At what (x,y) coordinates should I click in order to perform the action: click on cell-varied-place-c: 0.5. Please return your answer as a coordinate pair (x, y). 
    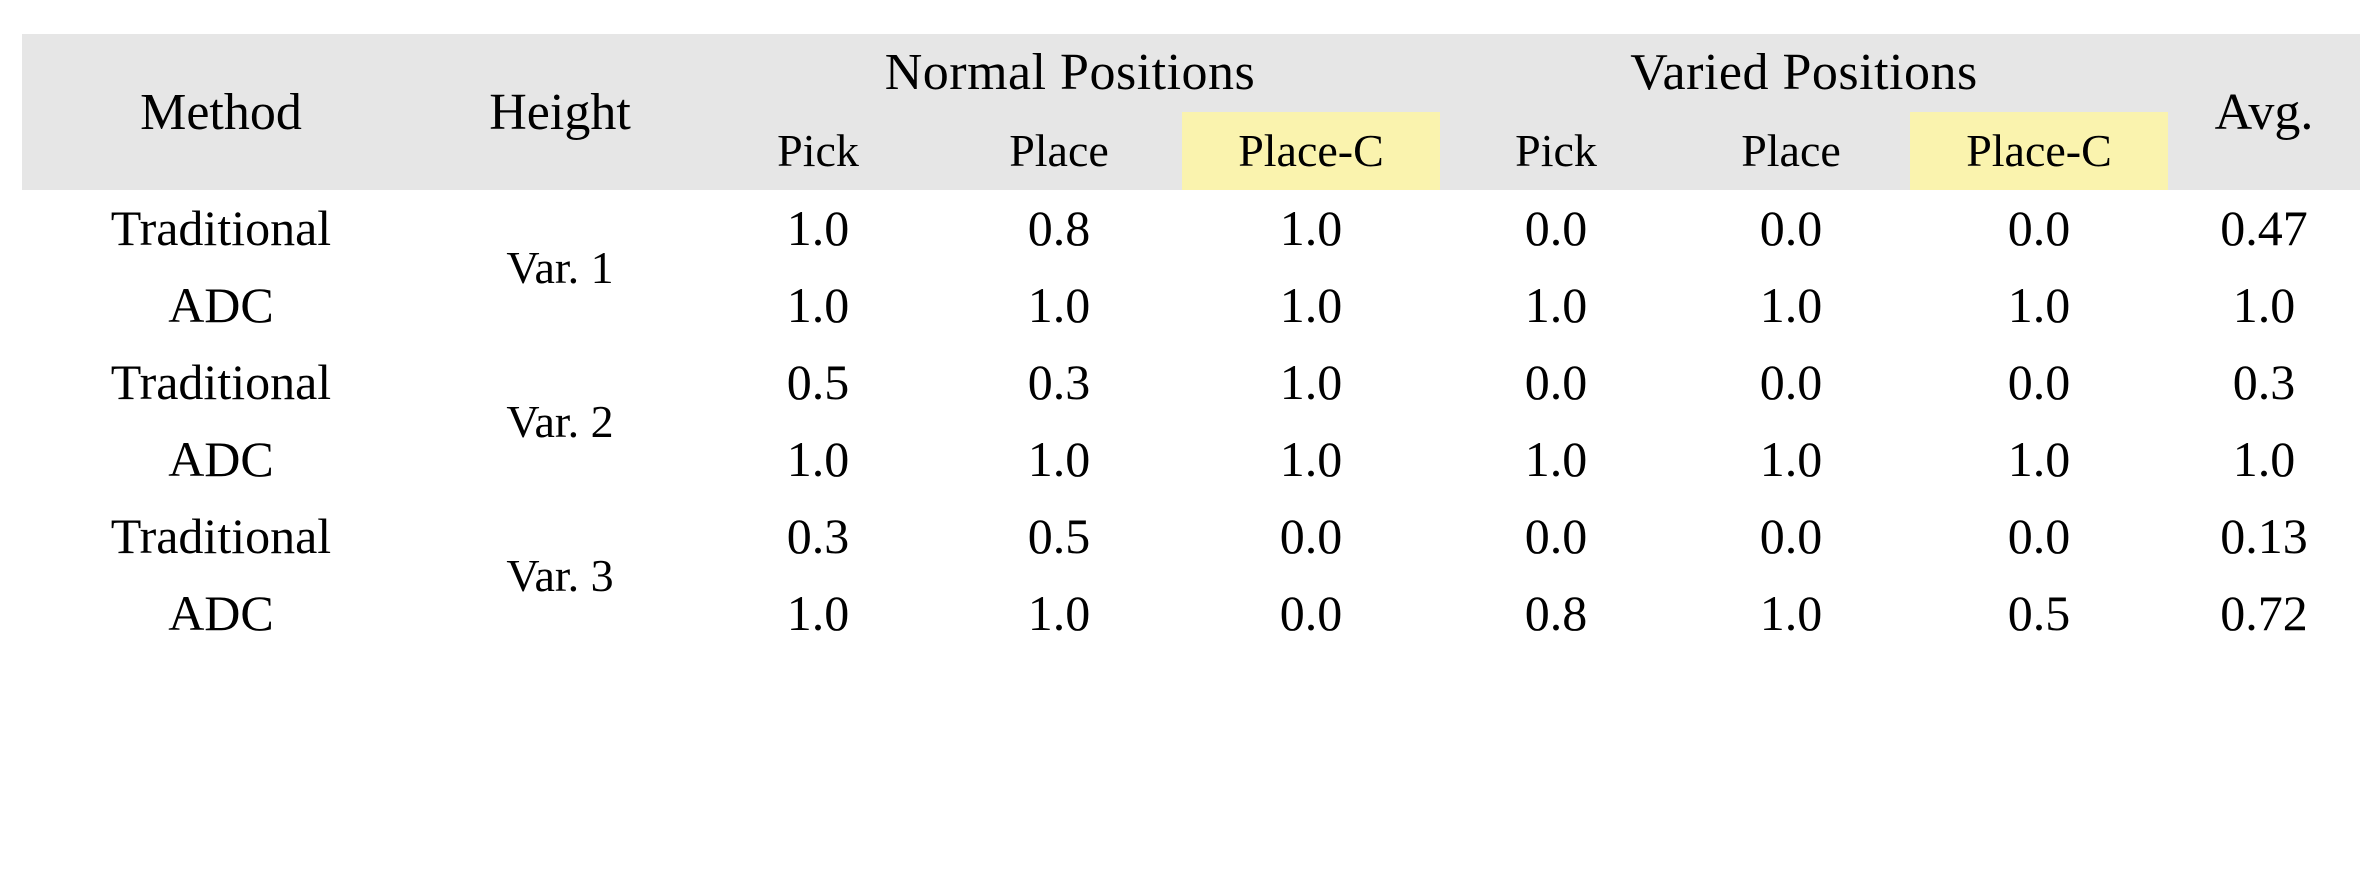
    Looking at the image, I should click on (2039, 613).